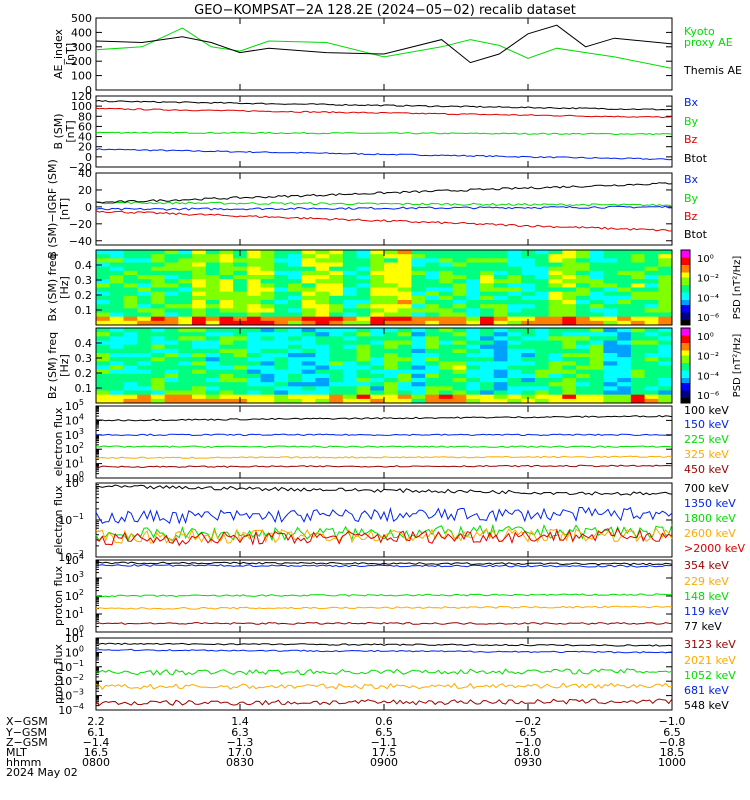 Image resolution: width=750 pixels, height=800 pixels. Describe the element at coordinates (708, 298) in the screenshot. I see `colorbar-tick-label: 10⁻⁴` at that location.